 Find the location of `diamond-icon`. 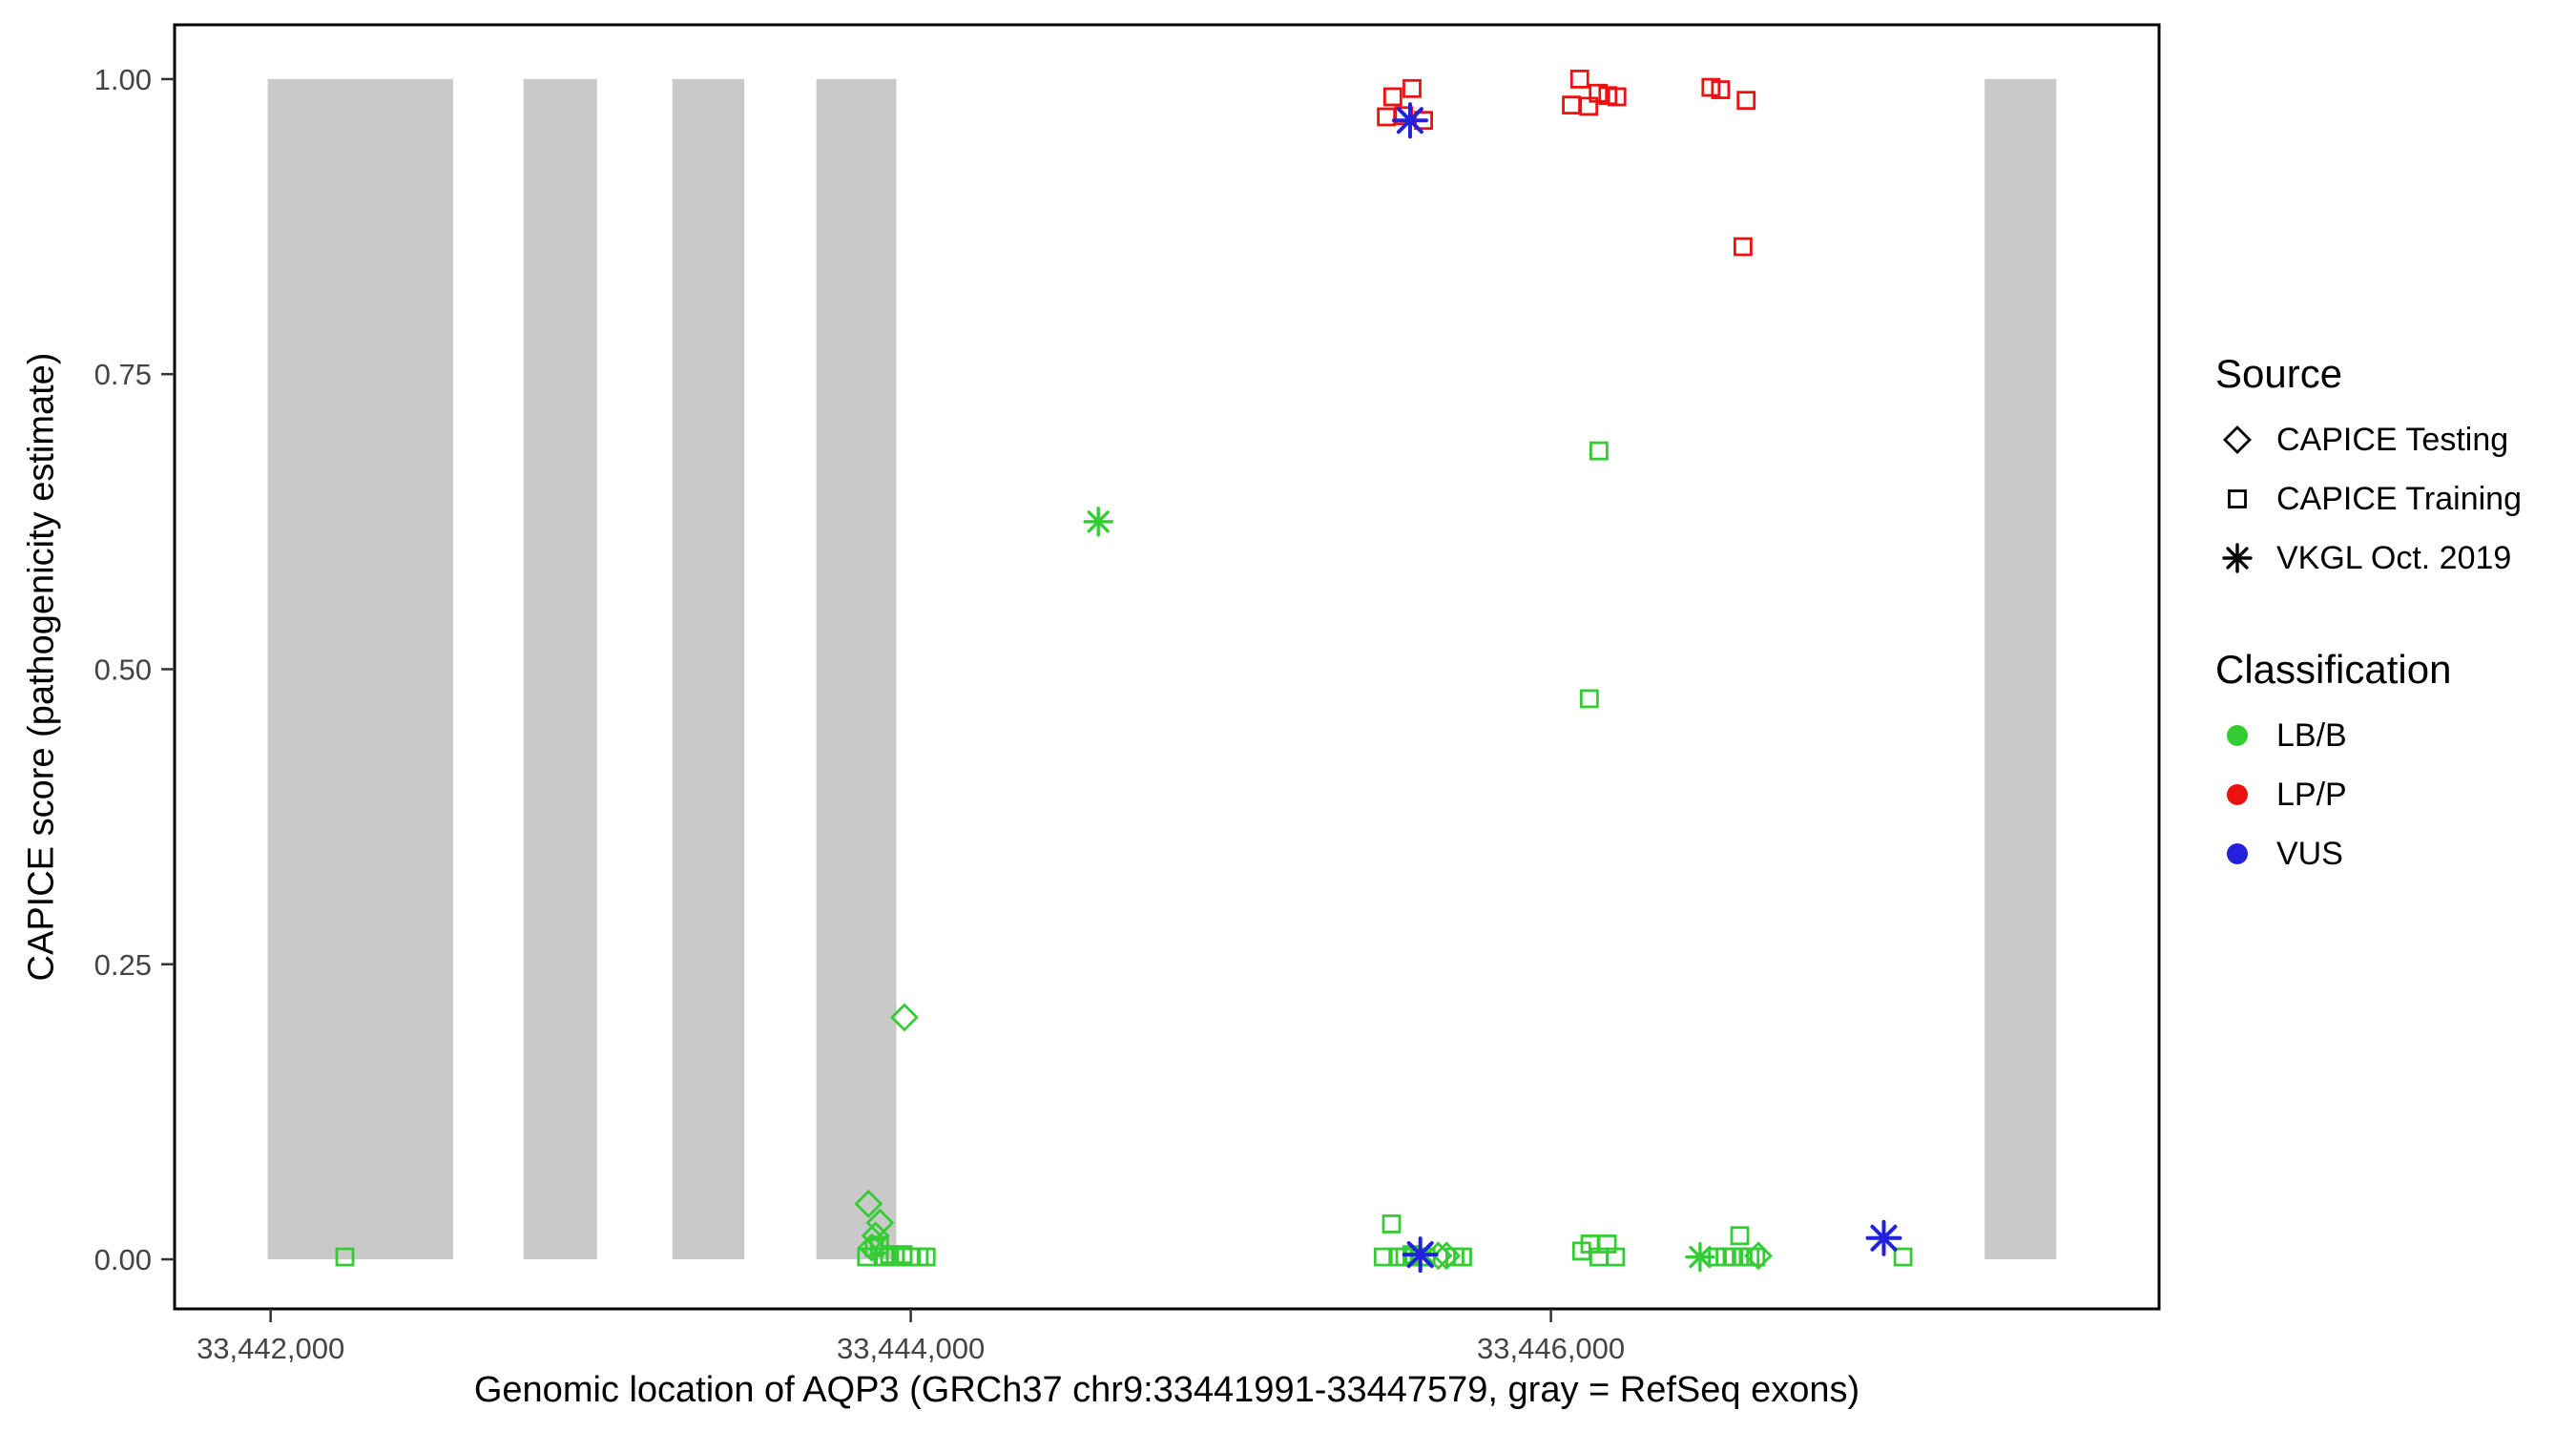

diamond-icon is located at coordinates (2237, 439).